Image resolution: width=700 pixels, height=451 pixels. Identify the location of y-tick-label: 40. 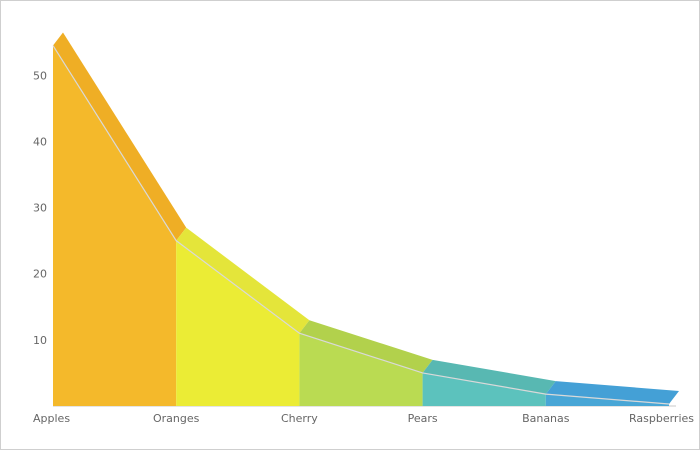
(40, 141).